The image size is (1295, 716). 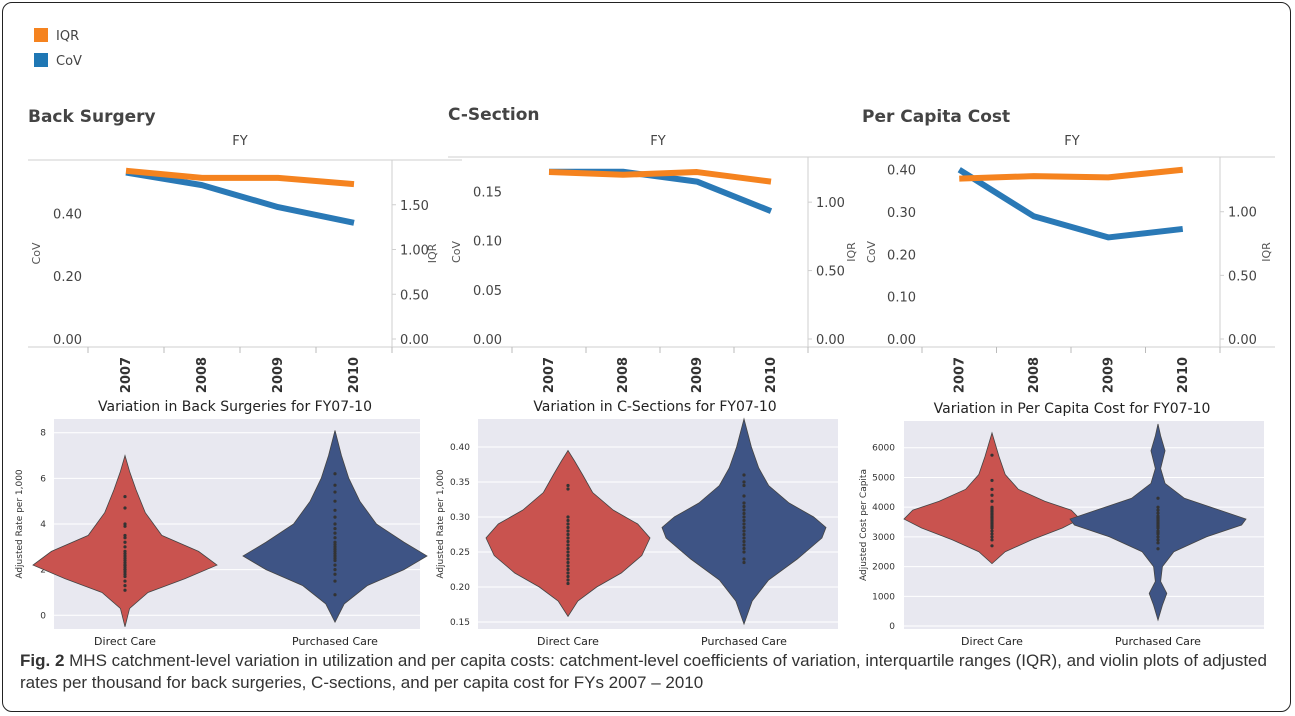 What do you see at coordinates (67, 277) in the screenshot?
I see `y-tick-label: 0.20` at bounding box center [67, 277].